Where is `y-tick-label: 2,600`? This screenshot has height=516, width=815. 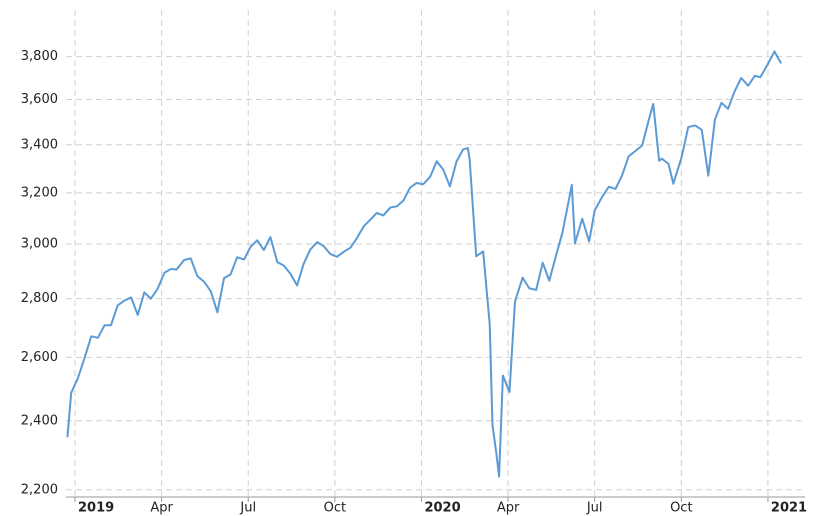 y-tick-label: 2,600 is located at coordinates (39, 357).